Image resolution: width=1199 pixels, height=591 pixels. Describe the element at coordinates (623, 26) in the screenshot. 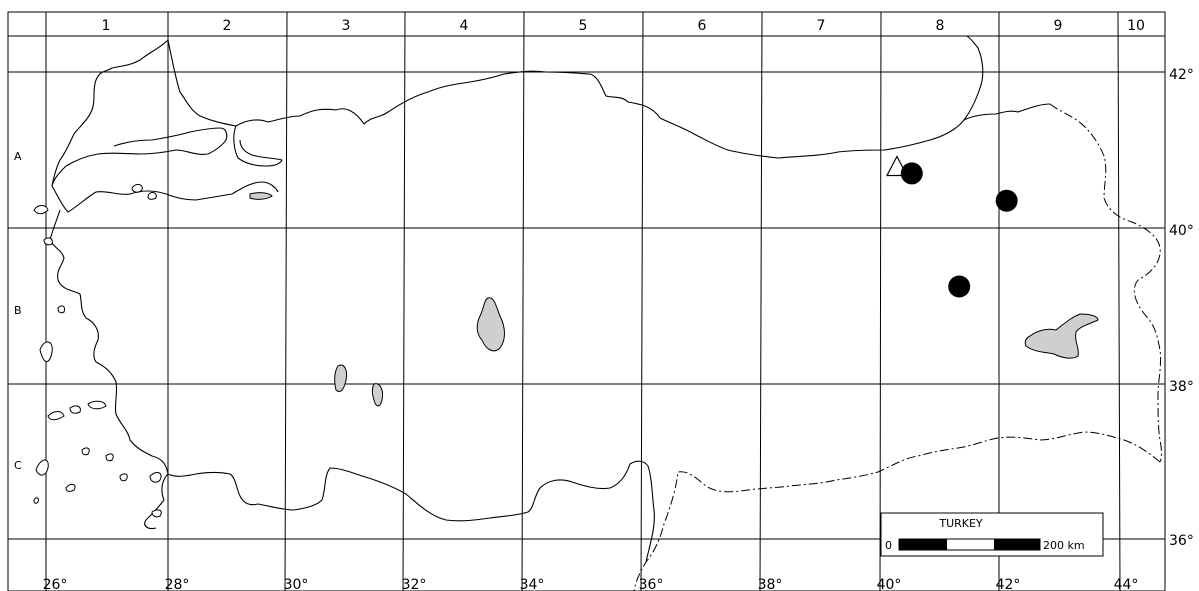

I see `column-labels: 1 2 3 4 5 6 7 8 9 10` at that location.